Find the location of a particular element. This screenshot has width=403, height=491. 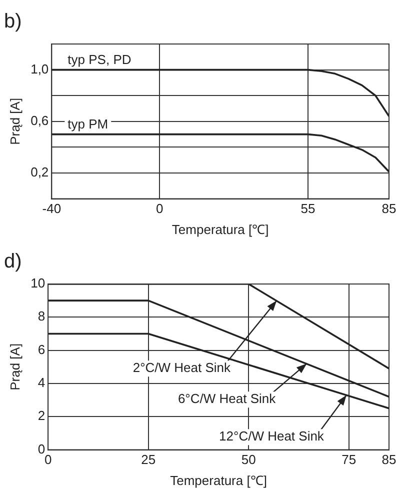

x-tick-label: 25 is located at coordinates (148, 460).